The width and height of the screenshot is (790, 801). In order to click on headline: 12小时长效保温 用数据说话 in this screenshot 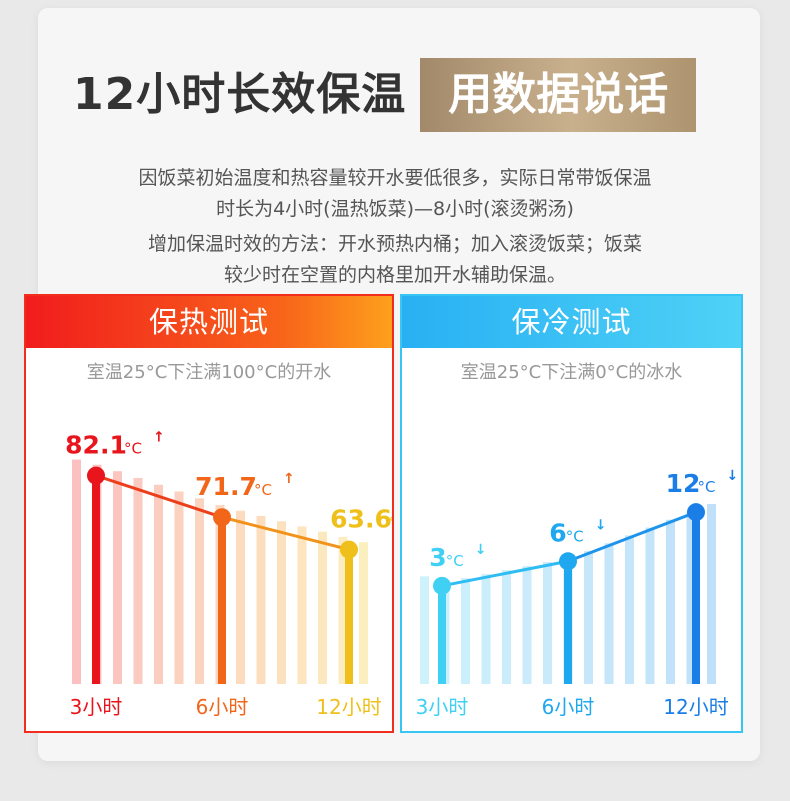, I will do `click(385, 95)`.